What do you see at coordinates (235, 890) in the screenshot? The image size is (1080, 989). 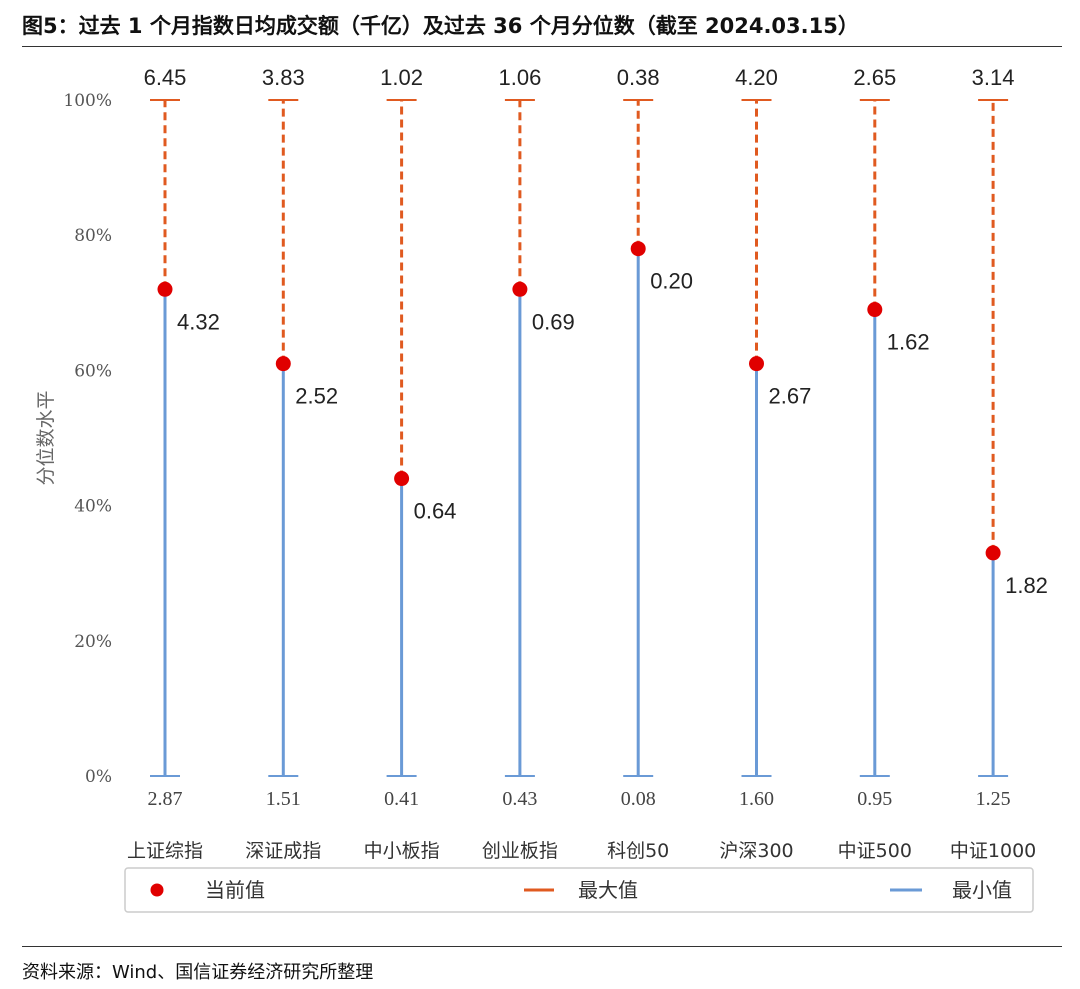 I see `legend-current-label: 当前值` at bounding box center [235, 890].